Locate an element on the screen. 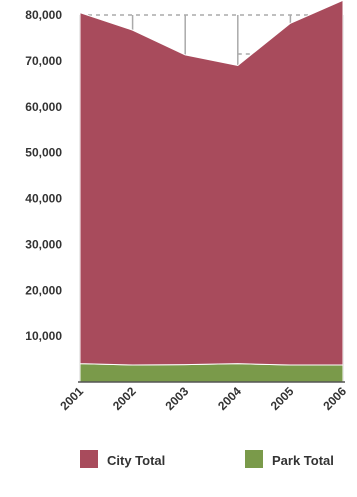 The image size is (357, 497). y-tick-label: 40,000 is located at coordinates (43, 199).